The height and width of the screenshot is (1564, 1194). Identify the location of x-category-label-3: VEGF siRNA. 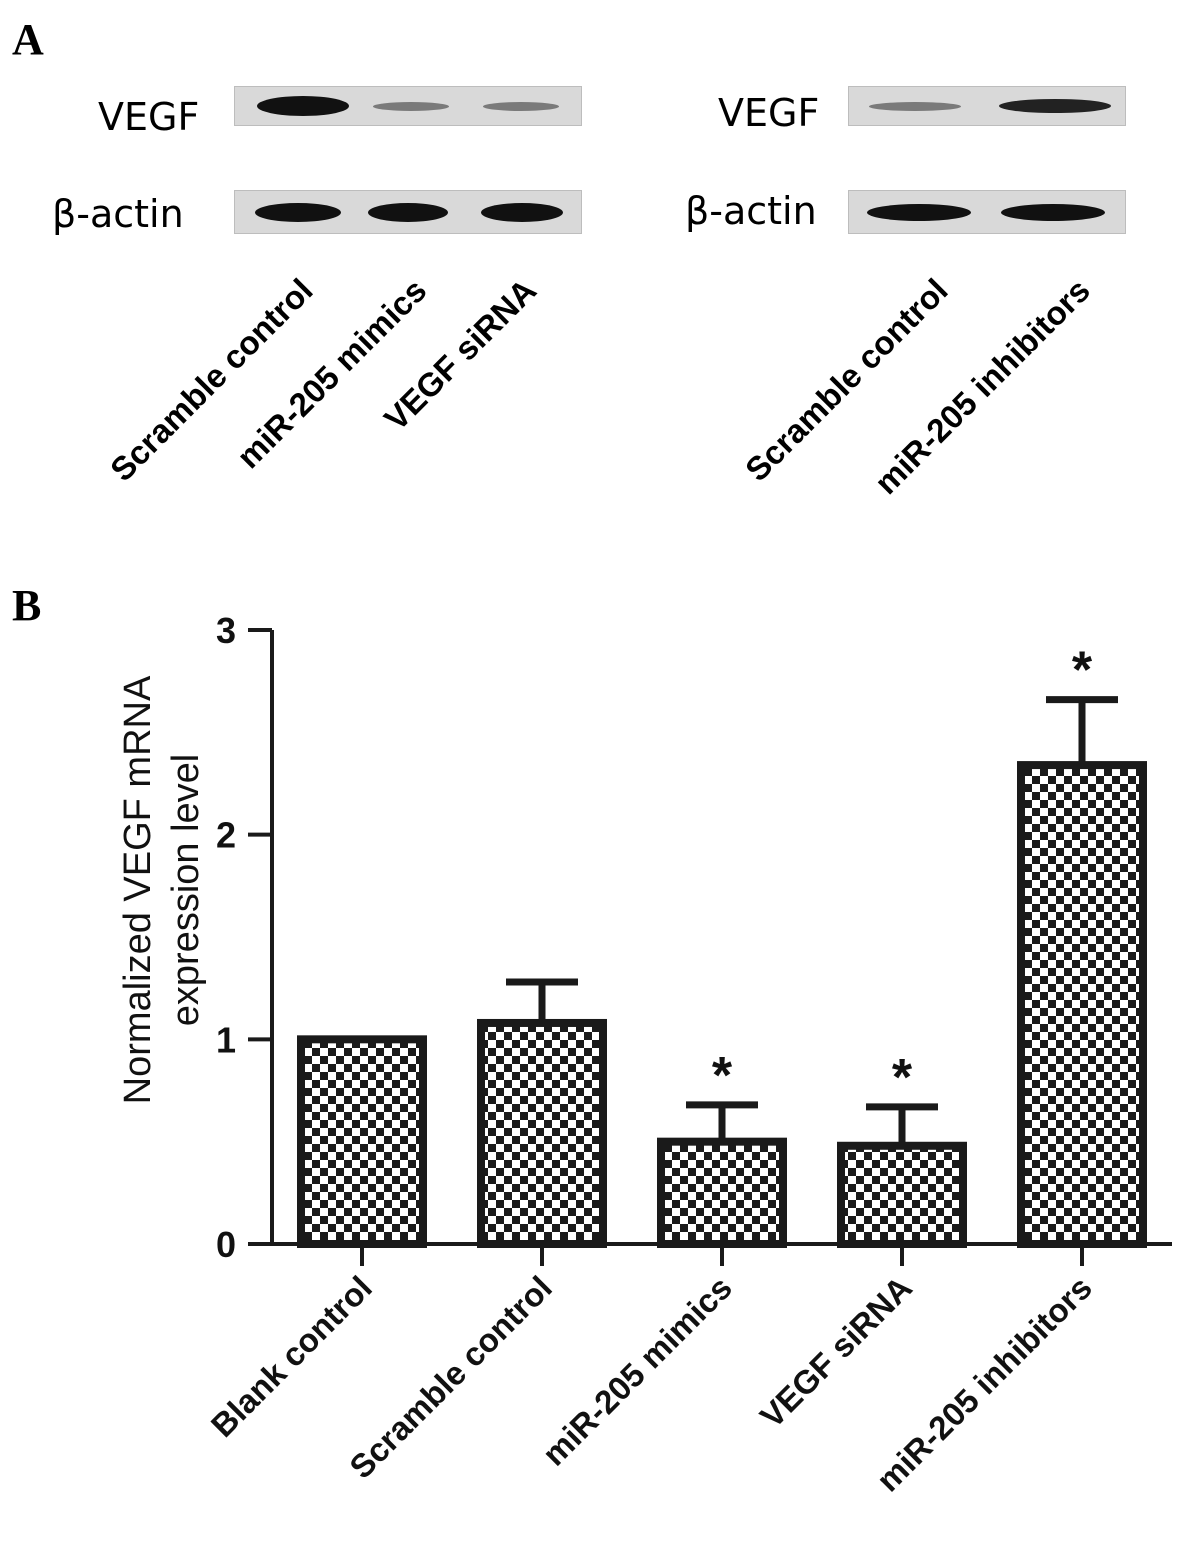
(836, 1352).